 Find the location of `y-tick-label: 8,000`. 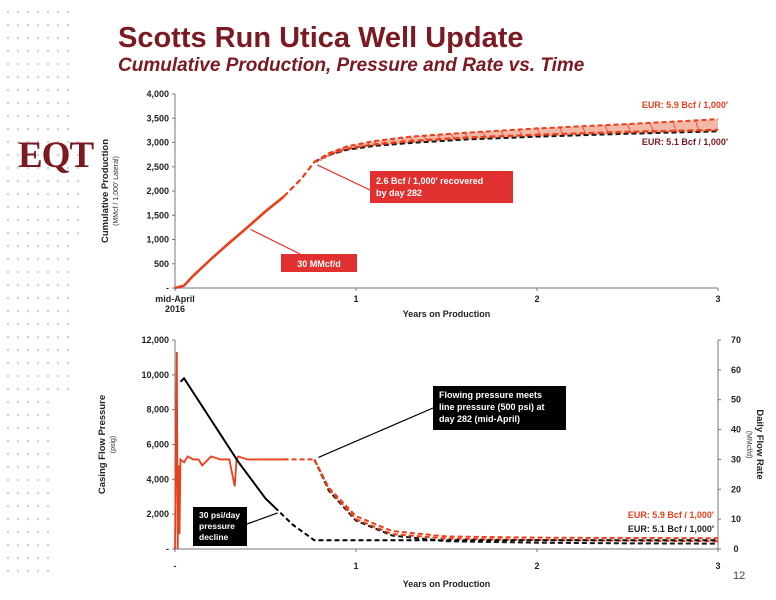

y-tick-label: 8,000 is located at coordinates (157, 410).